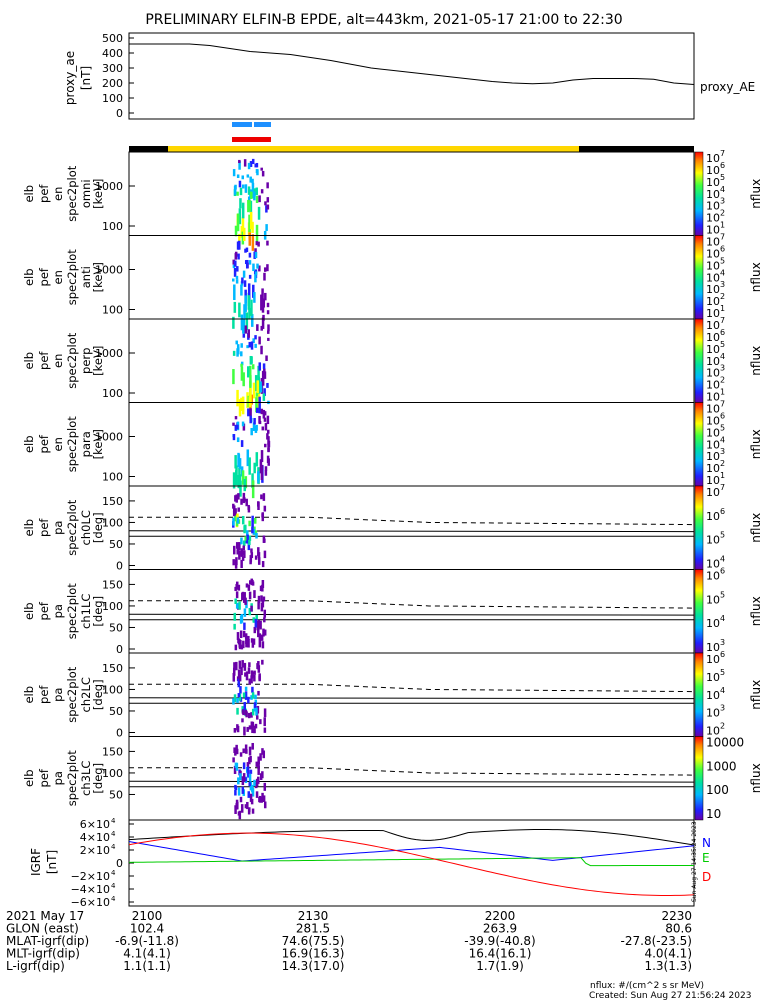 Image resolution: width=775 pixels, height=1000 pixels. What do you see at coordinates (35, 966) in the screenshot?
I see `footer-row-label: L-igrf(dip)` at bounding box center [35, 966].